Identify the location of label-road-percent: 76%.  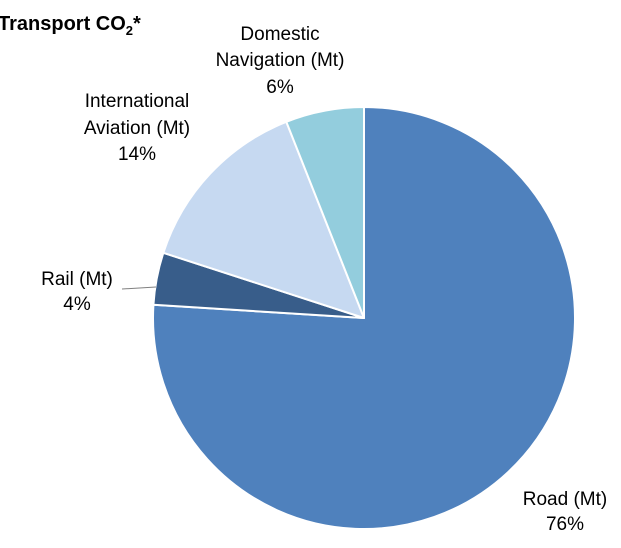
(565, 524).